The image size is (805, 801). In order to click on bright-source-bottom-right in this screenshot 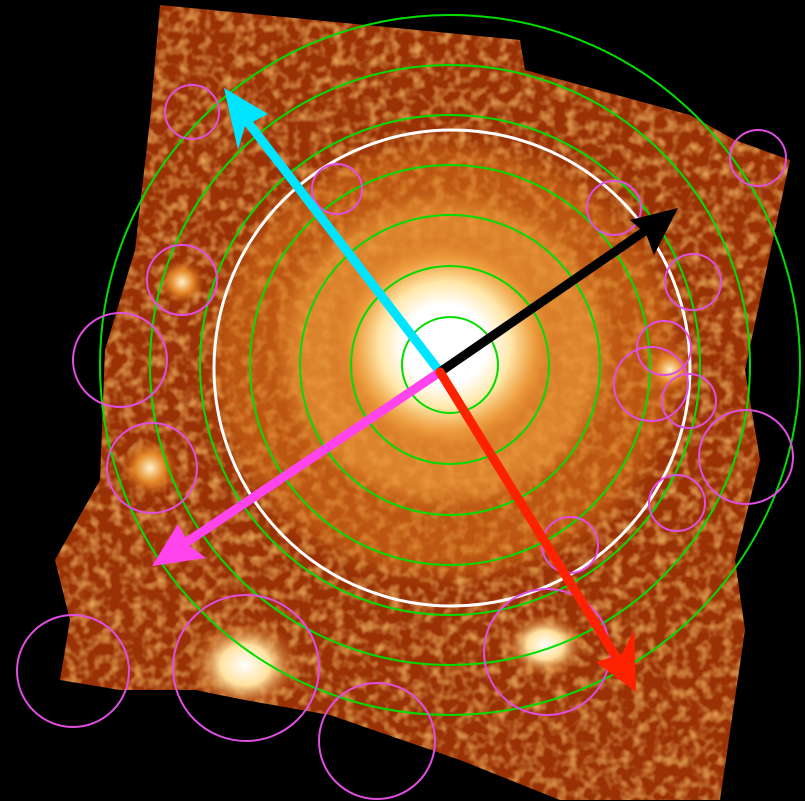, I will do `click(545, 645)`.